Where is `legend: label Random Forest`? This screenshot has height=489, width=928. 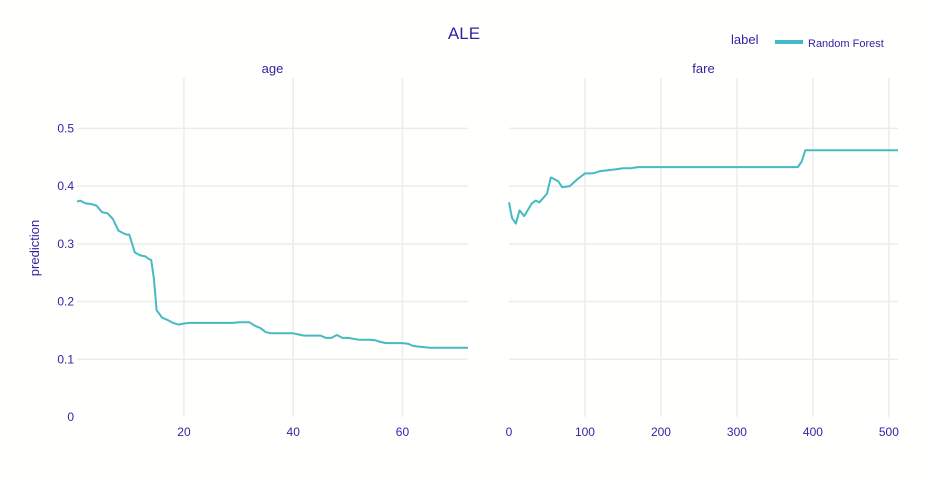 legend: label Random Forest is located at coordinates (807, 41).